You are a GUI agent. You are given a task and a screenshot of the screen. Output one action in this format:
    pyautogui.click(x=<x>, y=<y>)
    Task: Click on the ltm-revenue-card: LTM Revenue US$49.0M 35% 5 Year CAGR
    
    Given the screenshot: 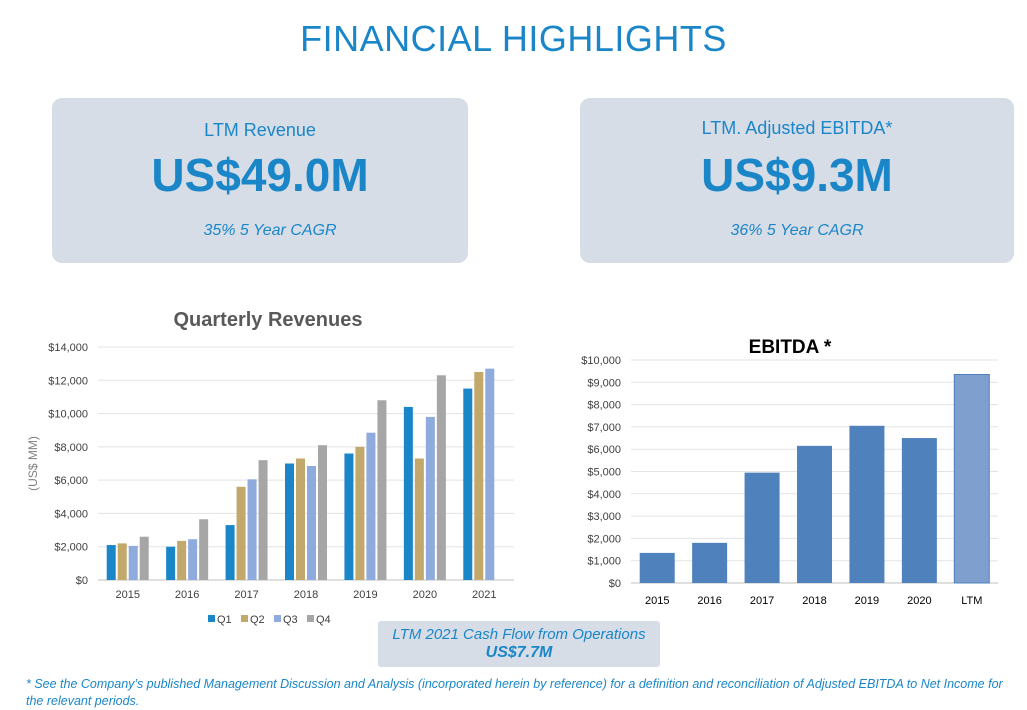 What is the action you would take?
    pyautogui.click(x=260, y=180)
    